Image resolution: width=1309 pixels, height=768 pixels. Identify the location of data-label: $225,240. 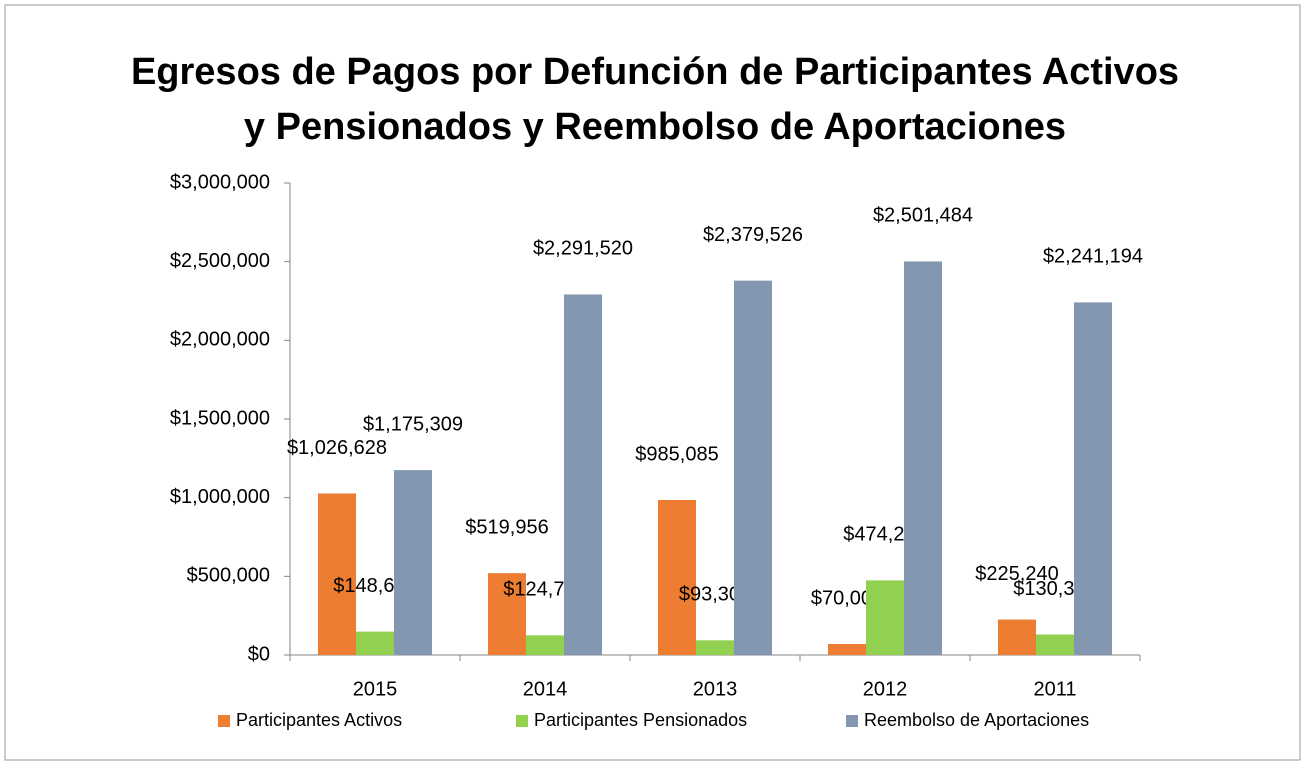
(1016, 574).